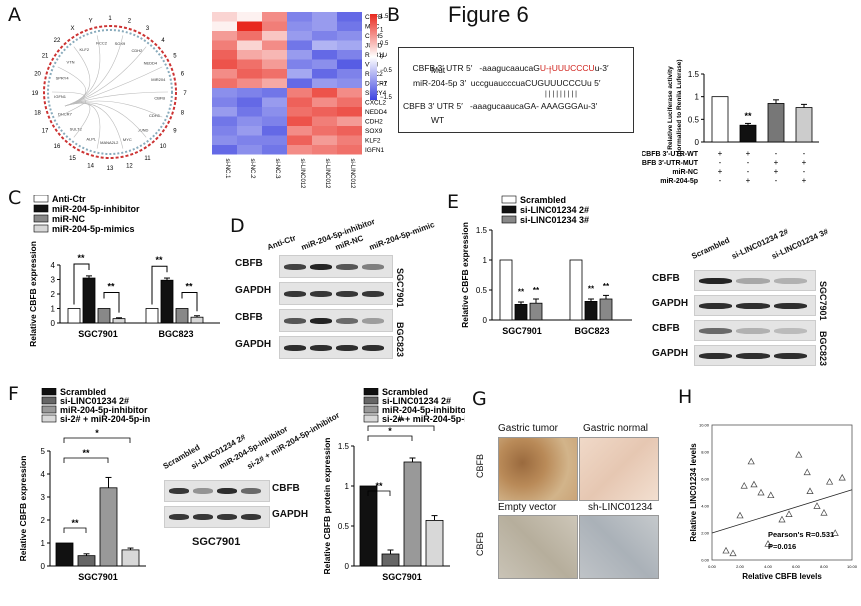 The image size is (861, 606). I want to click on f-y-label: Relative CBFB protein expression, so click(327, 506).